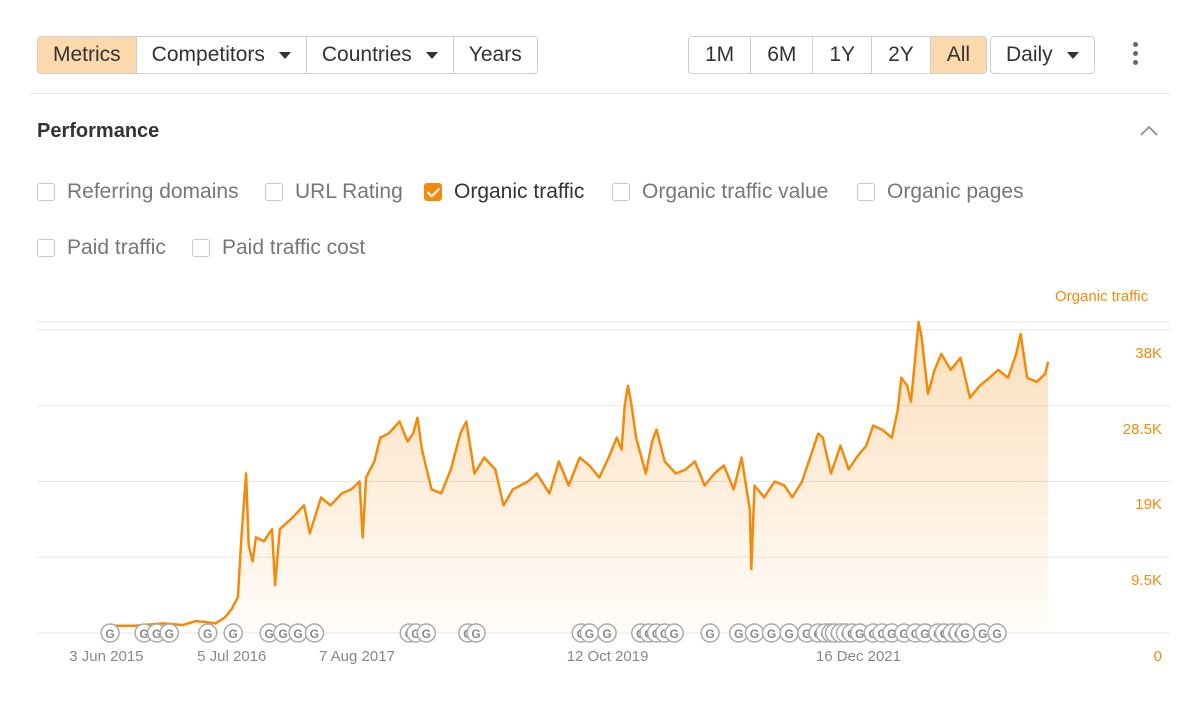 This screenshot has width=1200, height=701. I want to click on section-title: Performance, so click(98, 131).